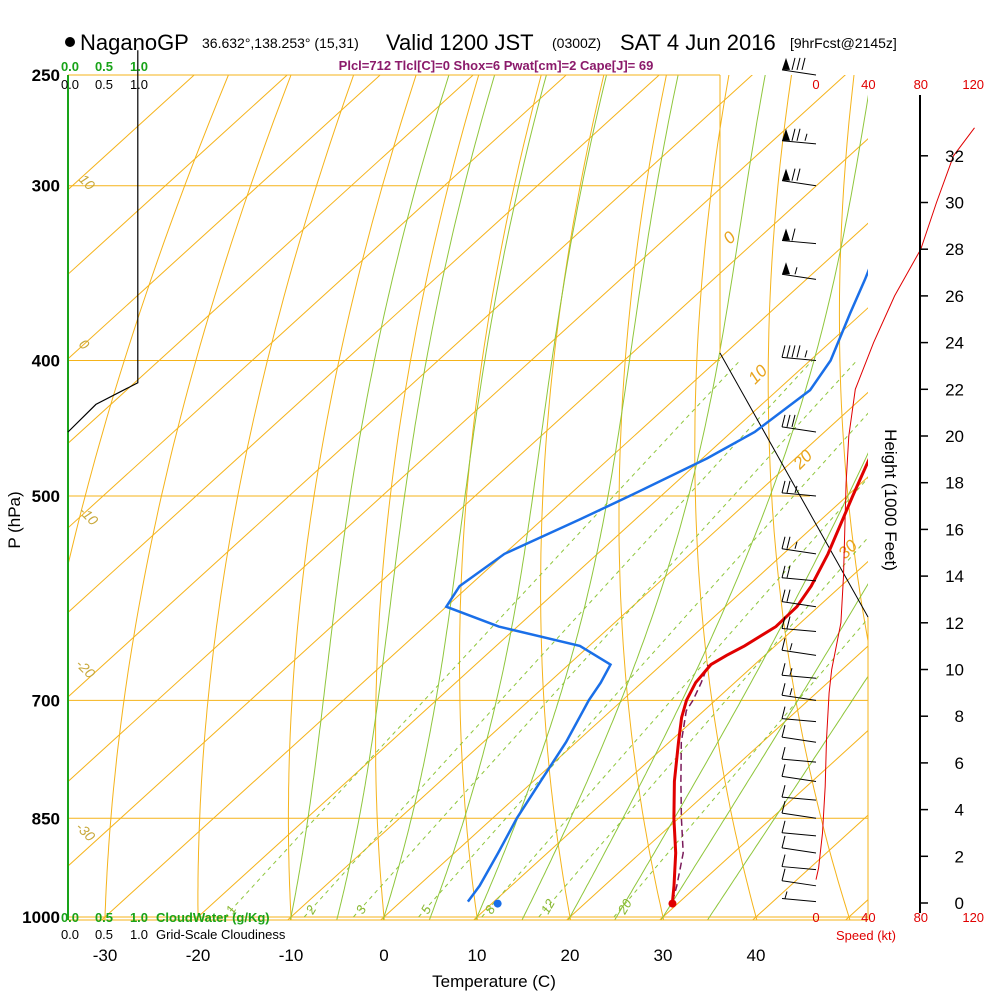  What do you see at coordinates (310, 909) in the screenshot?
I see `mixing-ratio-label: 2` at bounding box center [310, 909].